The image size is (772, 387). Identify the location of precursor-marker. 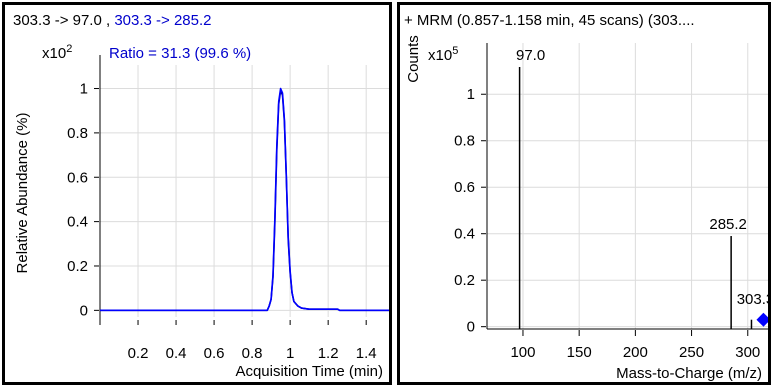
(762, 319).